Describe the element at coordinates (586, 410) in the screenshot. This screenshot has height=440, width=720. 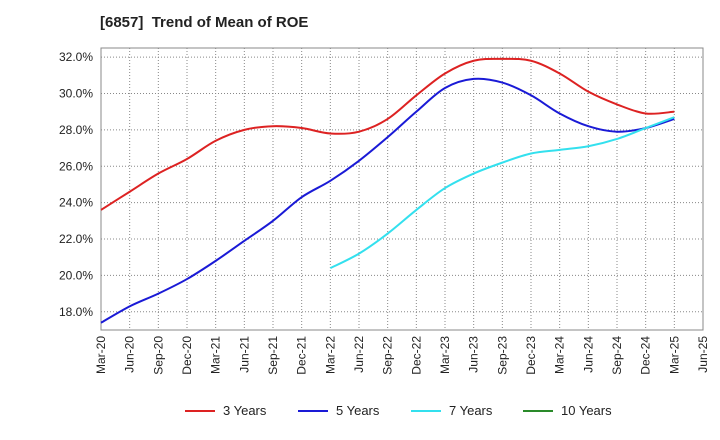
I see `legend-label: 10 Years` at that location.